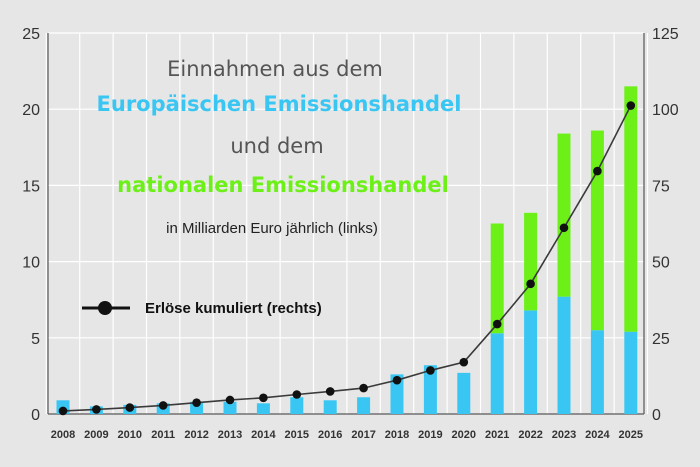  I want to click on x-tick-label: 2013, so click(230, 435).